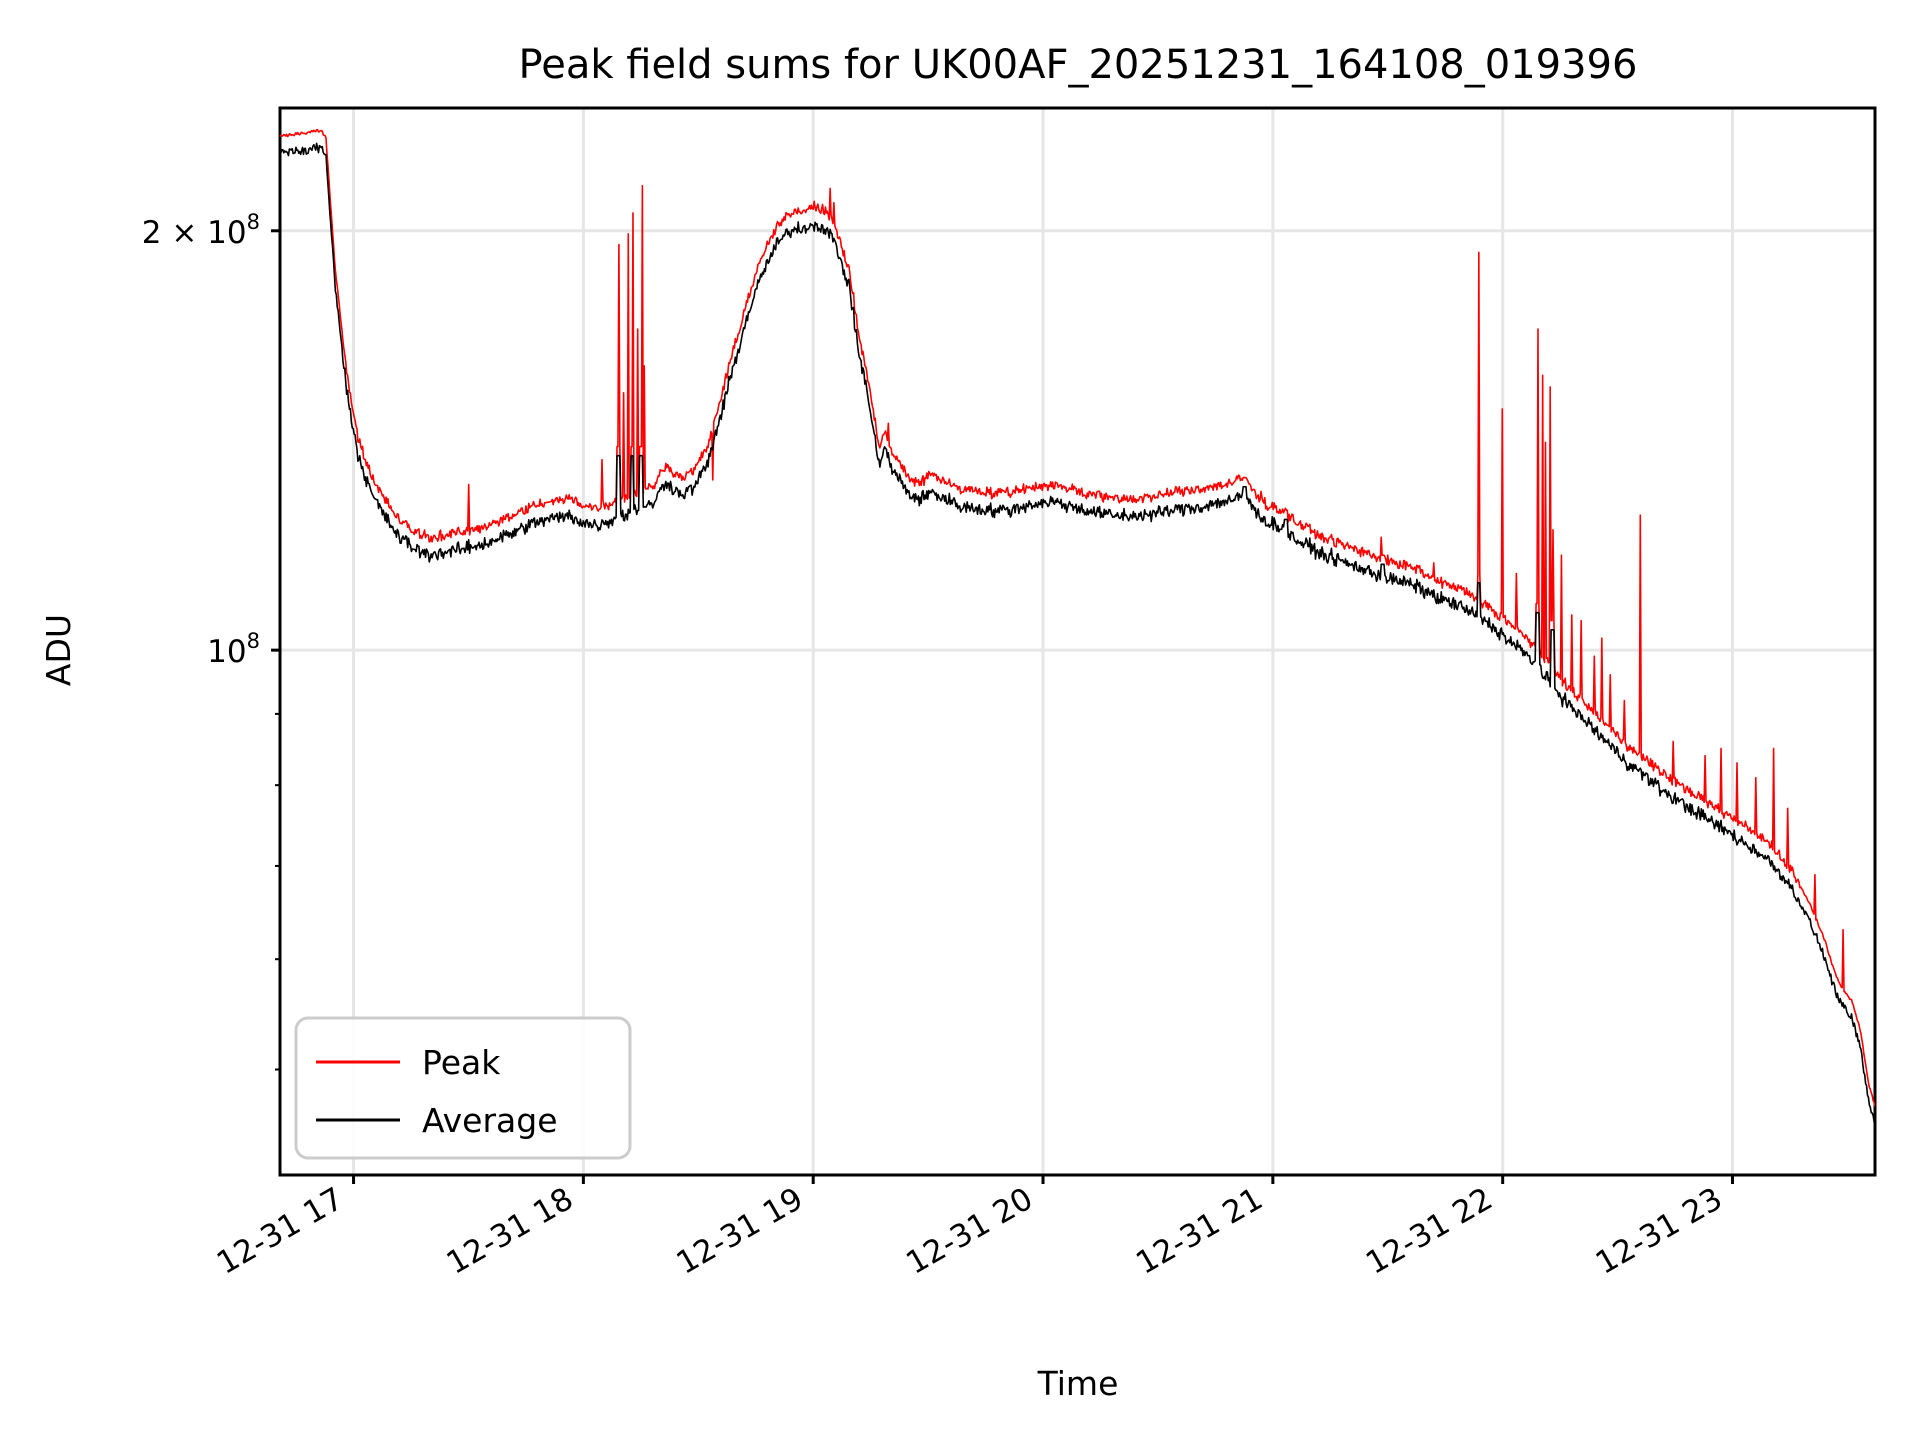 The image size is (1920, 1440). What do you see at coordinates (1078, 1383) in the screenshot?
I see `x-axis-label: Time` at bounding box center [1078, 1383].